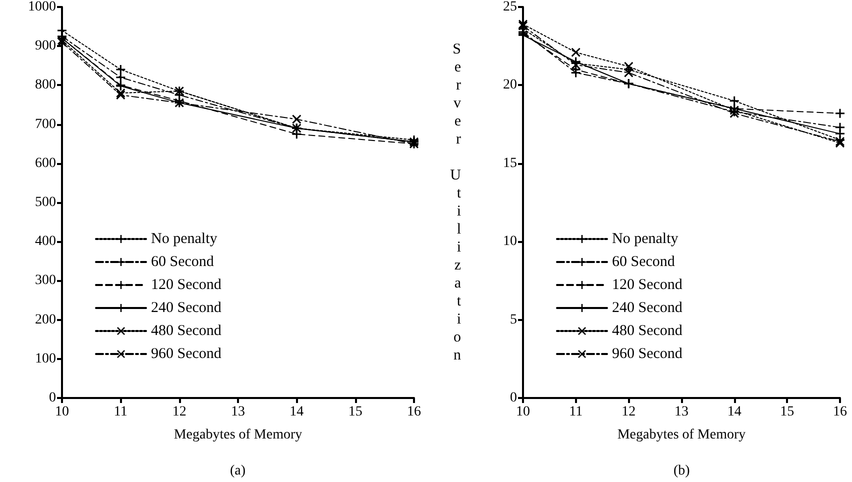  I want to click on y-tick-label: 400, so click(45, 242).